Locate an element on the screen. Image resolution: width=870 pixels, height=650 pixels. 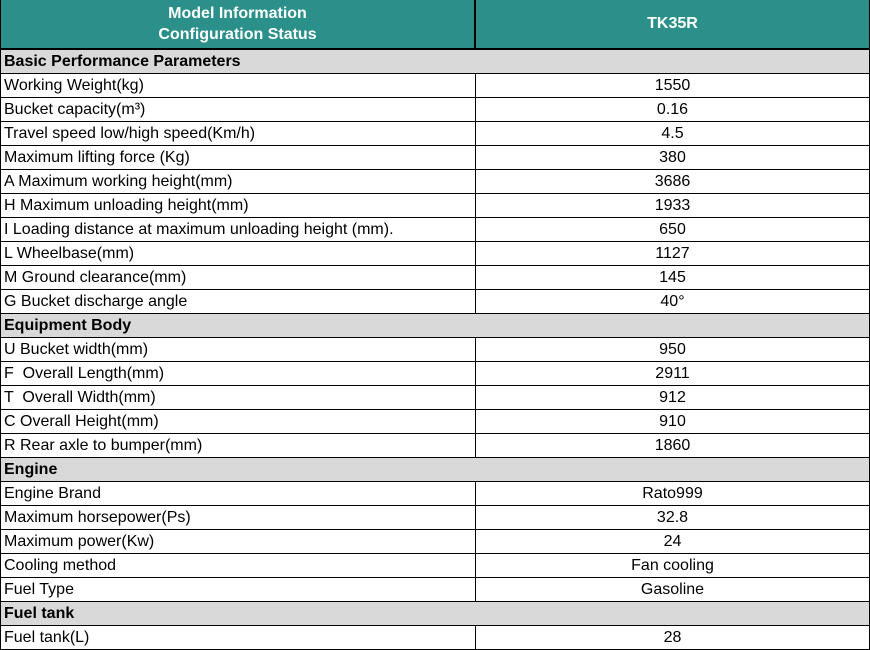
table-row: G Bucket discharge angle 40° is located at coordinates (435, 302).